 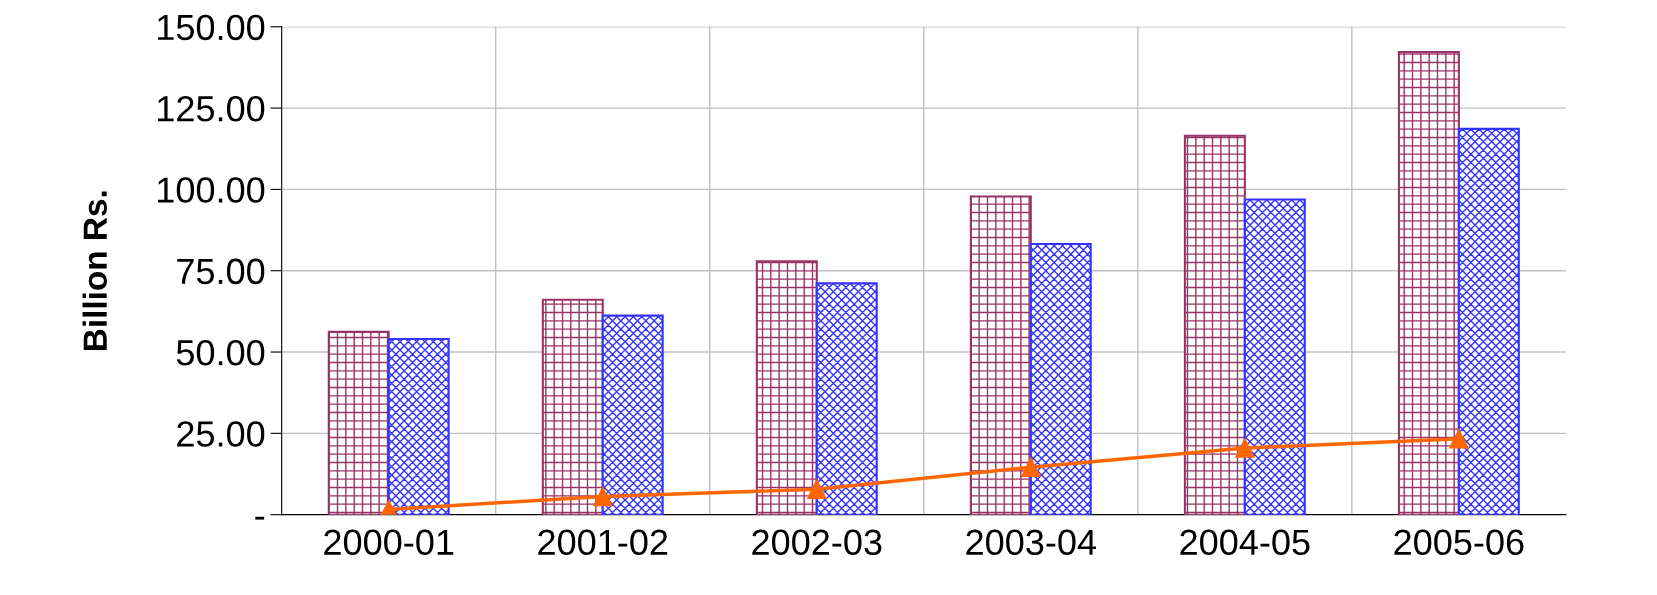 What do you see at coordinates (211, 27) in the screenshot?
I see `y-tick-label: 150.00` at bounding box center [211, 27].